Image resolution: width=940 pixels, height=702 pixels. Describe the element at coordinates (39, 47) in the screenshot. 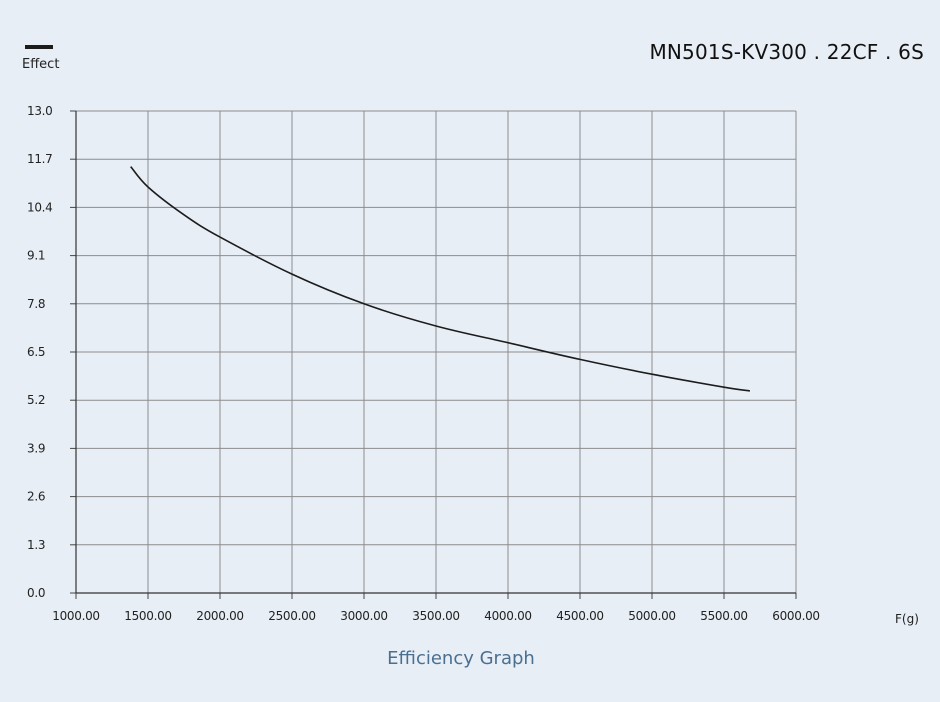

I see `legend-line-swatch` at that location.